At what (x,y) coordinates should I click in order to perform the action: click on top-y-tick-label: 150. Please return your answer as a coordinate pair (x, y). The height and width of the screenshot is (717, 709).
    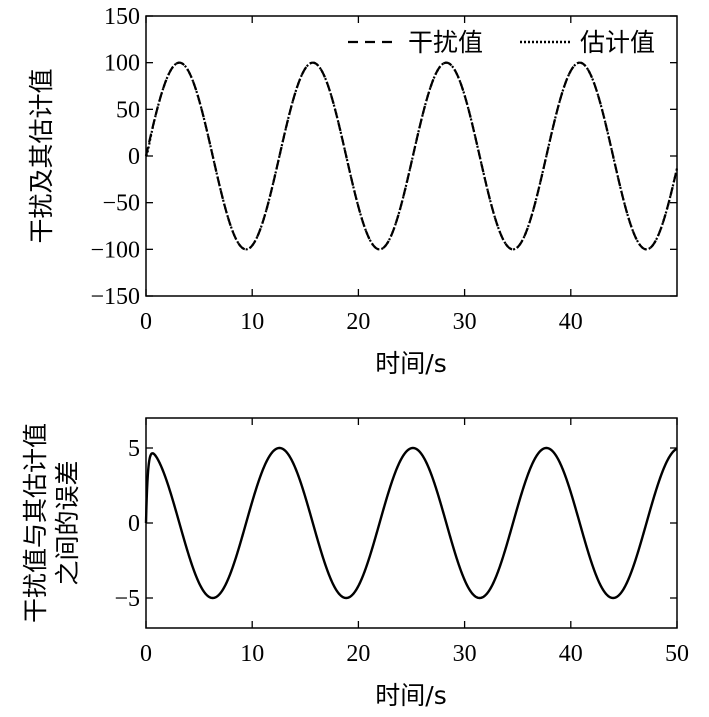
    Looking at the image, I should click on (122, 17).